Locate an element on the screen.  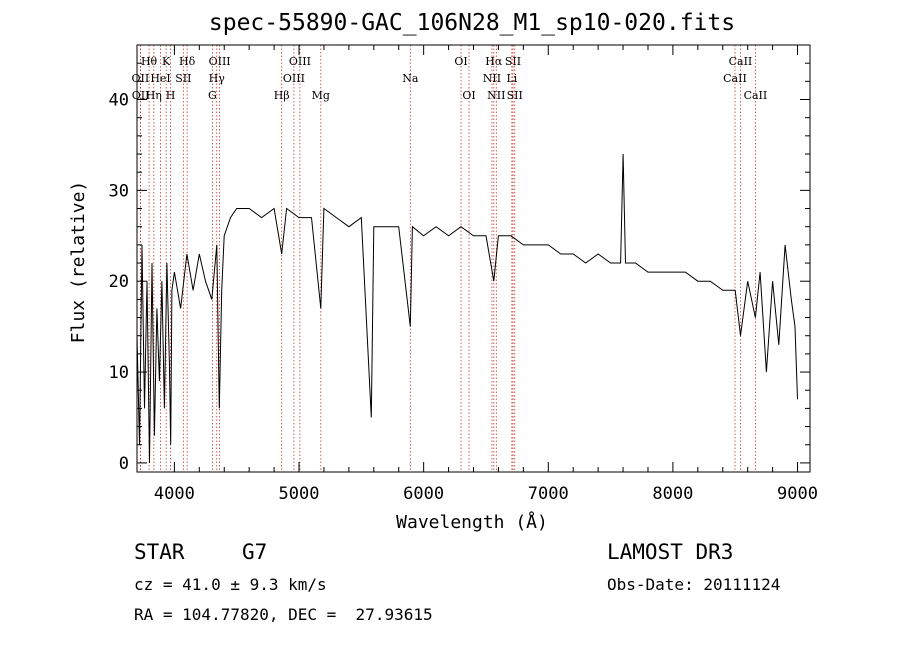
chart-title: spec-55890-GAC_106N28_M1_sp10-020.fits is located at coordinates (472, 23).